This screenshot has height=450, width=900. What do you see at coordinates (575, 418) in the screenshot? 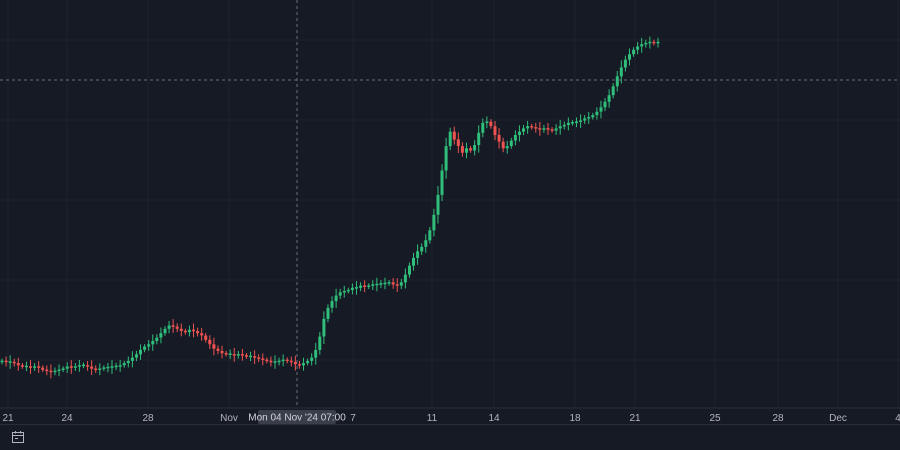
I see `x-tick-label: 18` at bounding box center [575, 418].